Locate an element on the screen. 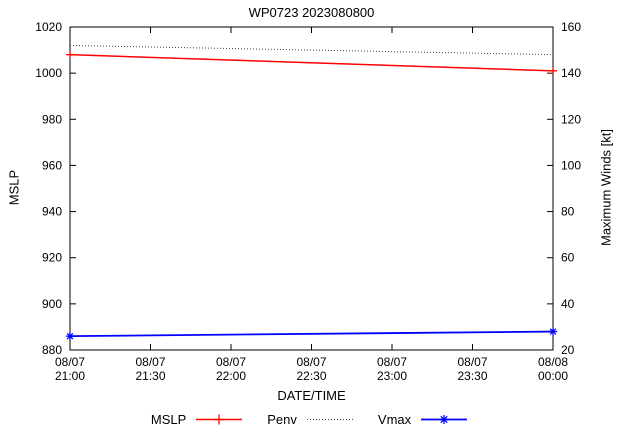 This screenshot has height=432, width=619. y-right-tick-label: 40 is located at coordinates (568, 304).